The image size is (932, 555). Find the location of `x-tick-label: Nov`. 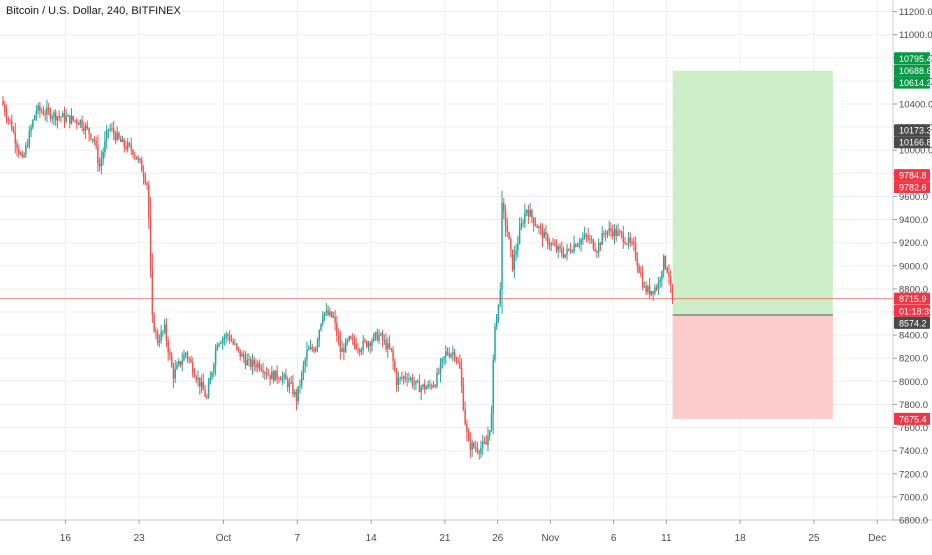

x-tick-label: Nov is located at coordinates (550, 538).